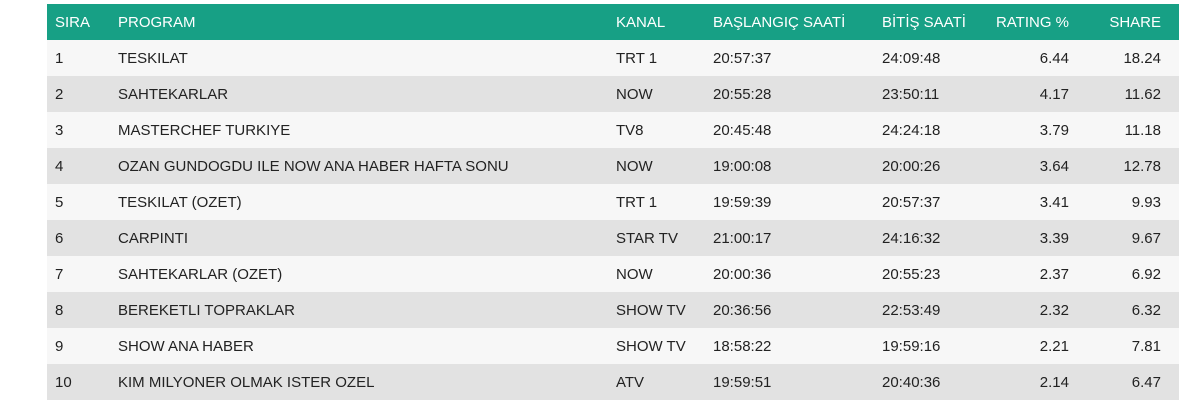  What do you see at coordinates (613, 238) in the screenshot?
I see `table-row: 6 CARPINTI STAR TV 21:00:17 24:16:32 3.39 9.67` at bounding box center [613, 238].